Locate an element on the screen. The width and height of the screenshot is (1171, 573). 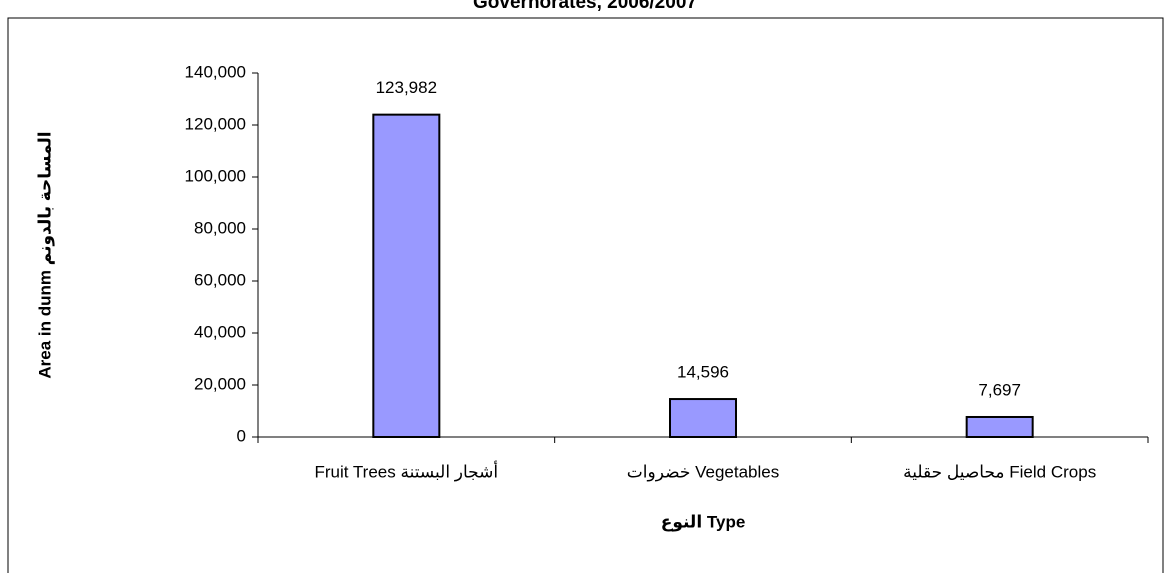
y-tick-label: 80,000 is located at coordinates (220, 227).